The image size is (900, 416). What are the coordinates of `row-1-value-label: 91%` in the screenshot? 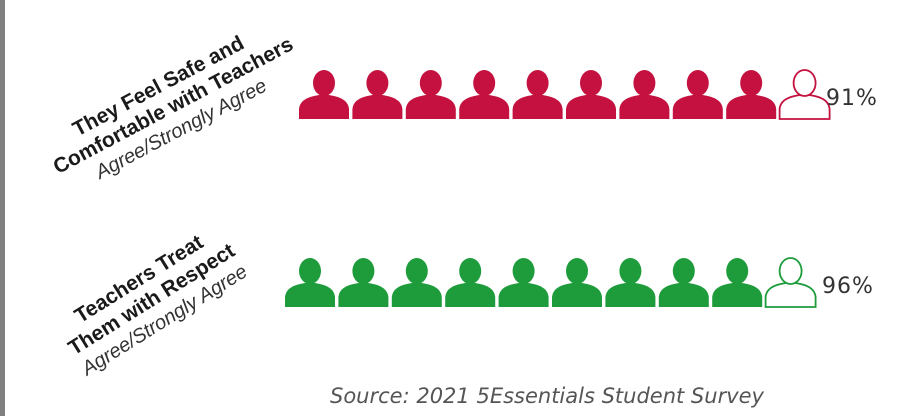 It's located at (852, 98).